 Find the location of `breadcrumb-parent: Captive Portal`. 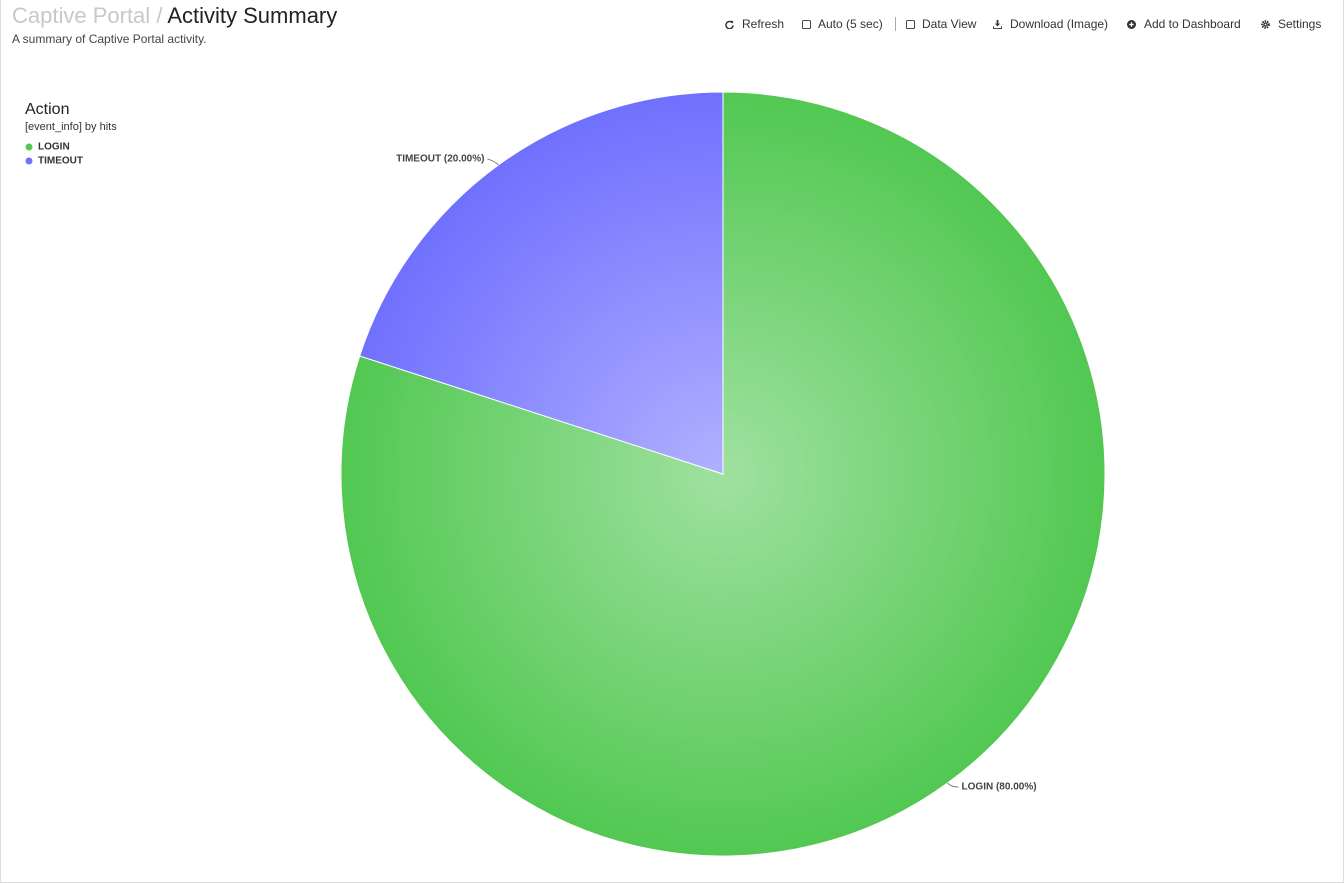

breadcrumb-parent: Captive Portal is located at coordinates (81, 15).